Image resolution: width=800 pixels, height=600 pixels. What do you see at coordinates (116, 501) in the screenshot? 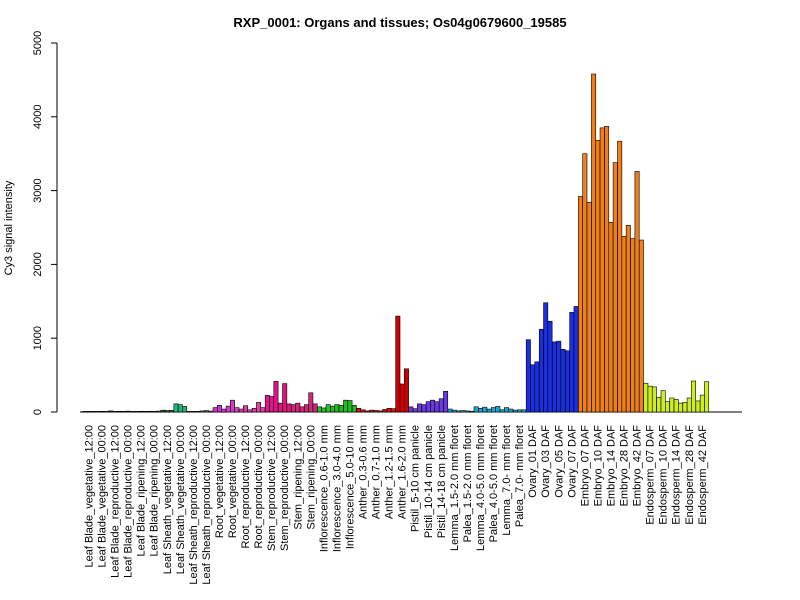
I see `x-tick-label: Leaf Blade_reproductive_12:00` at bounding box center [116, 501].